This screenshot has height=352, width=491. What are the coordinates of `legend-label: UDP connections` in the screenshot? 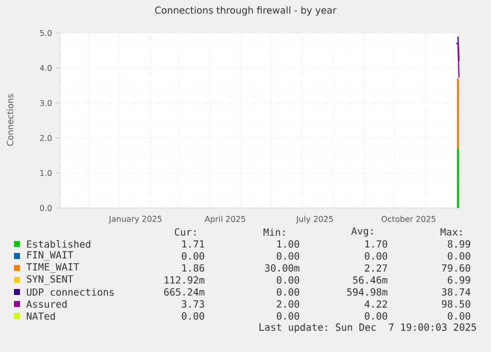 It's located at (70, 292).